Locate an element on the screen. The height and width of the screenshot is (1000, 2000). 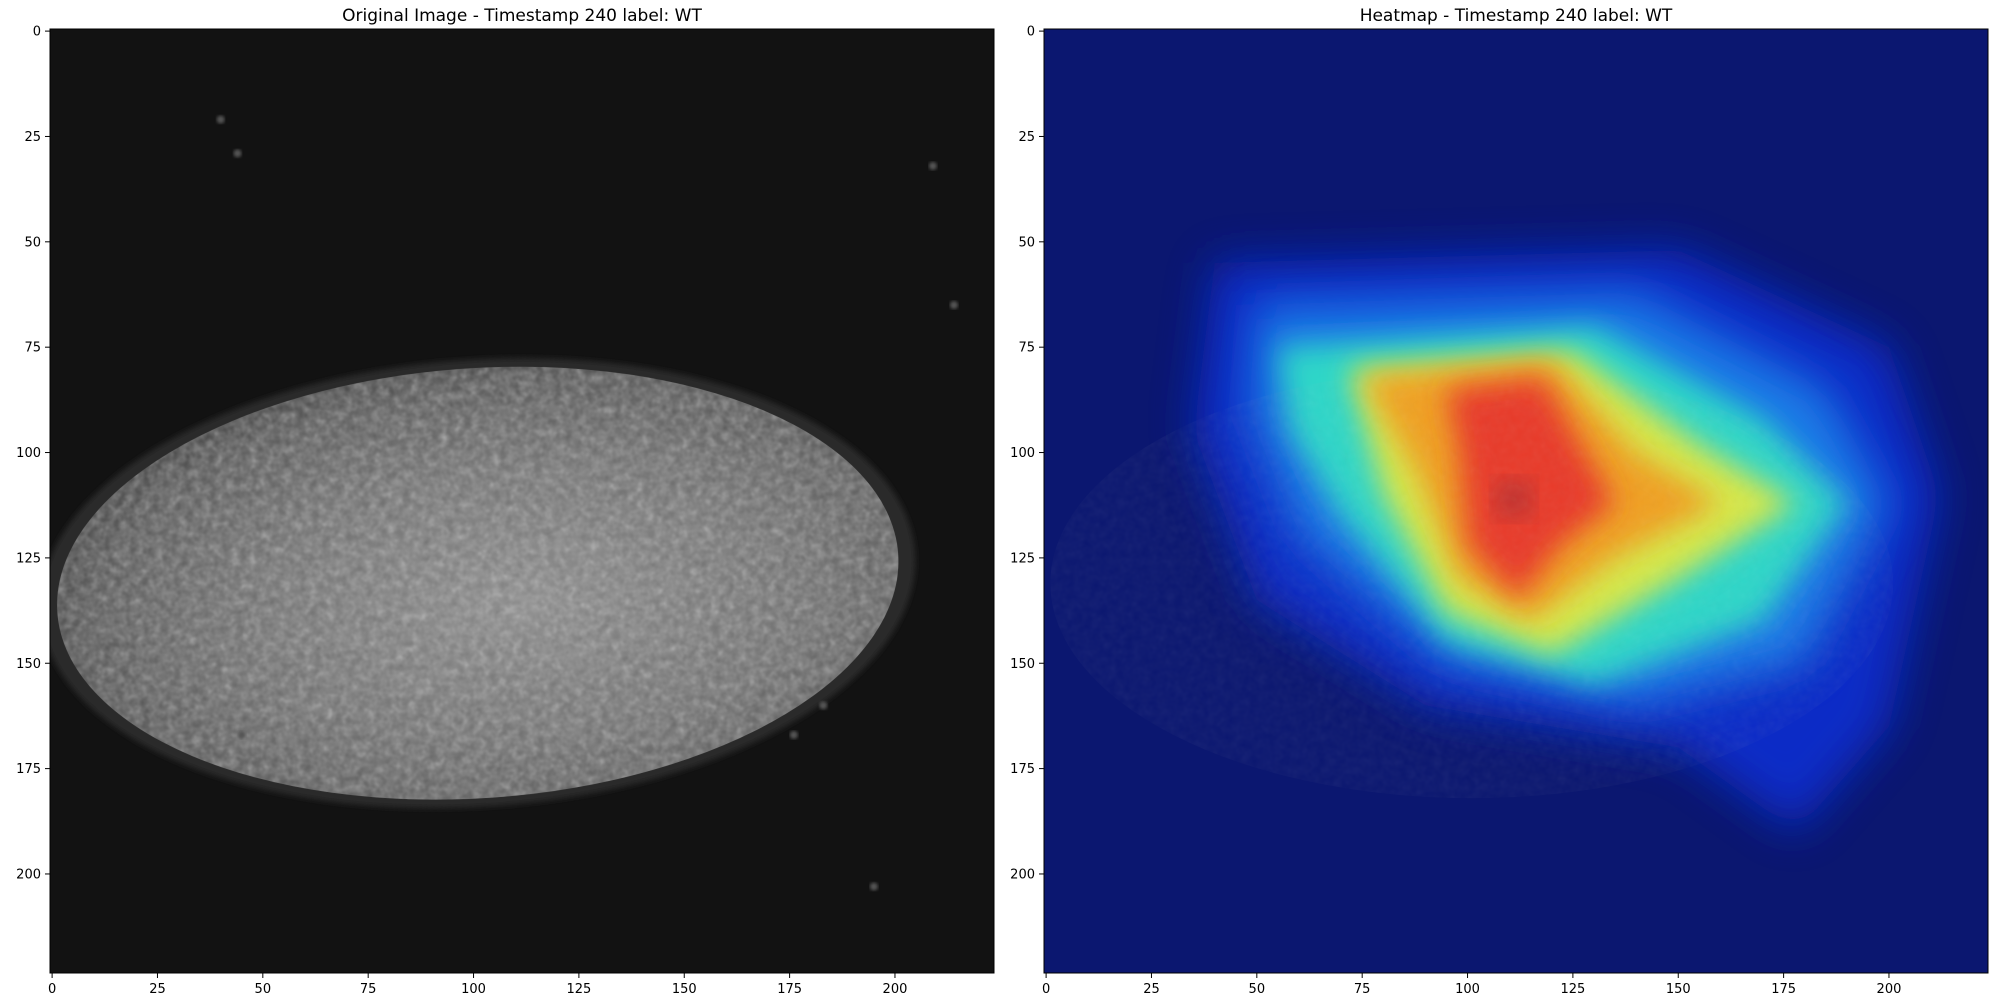
original-image-title: Original Image - Timestamp 240 label: WT is located at coordinates (522, 16).